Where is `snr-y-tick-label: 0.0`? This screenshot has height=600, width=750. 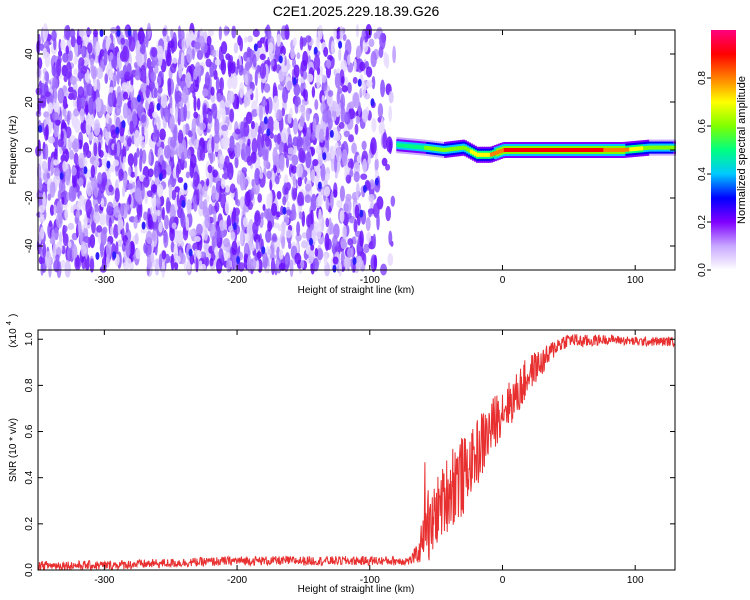 snr-y-tick-label: 0.0 is located at coordinates (29, 570).